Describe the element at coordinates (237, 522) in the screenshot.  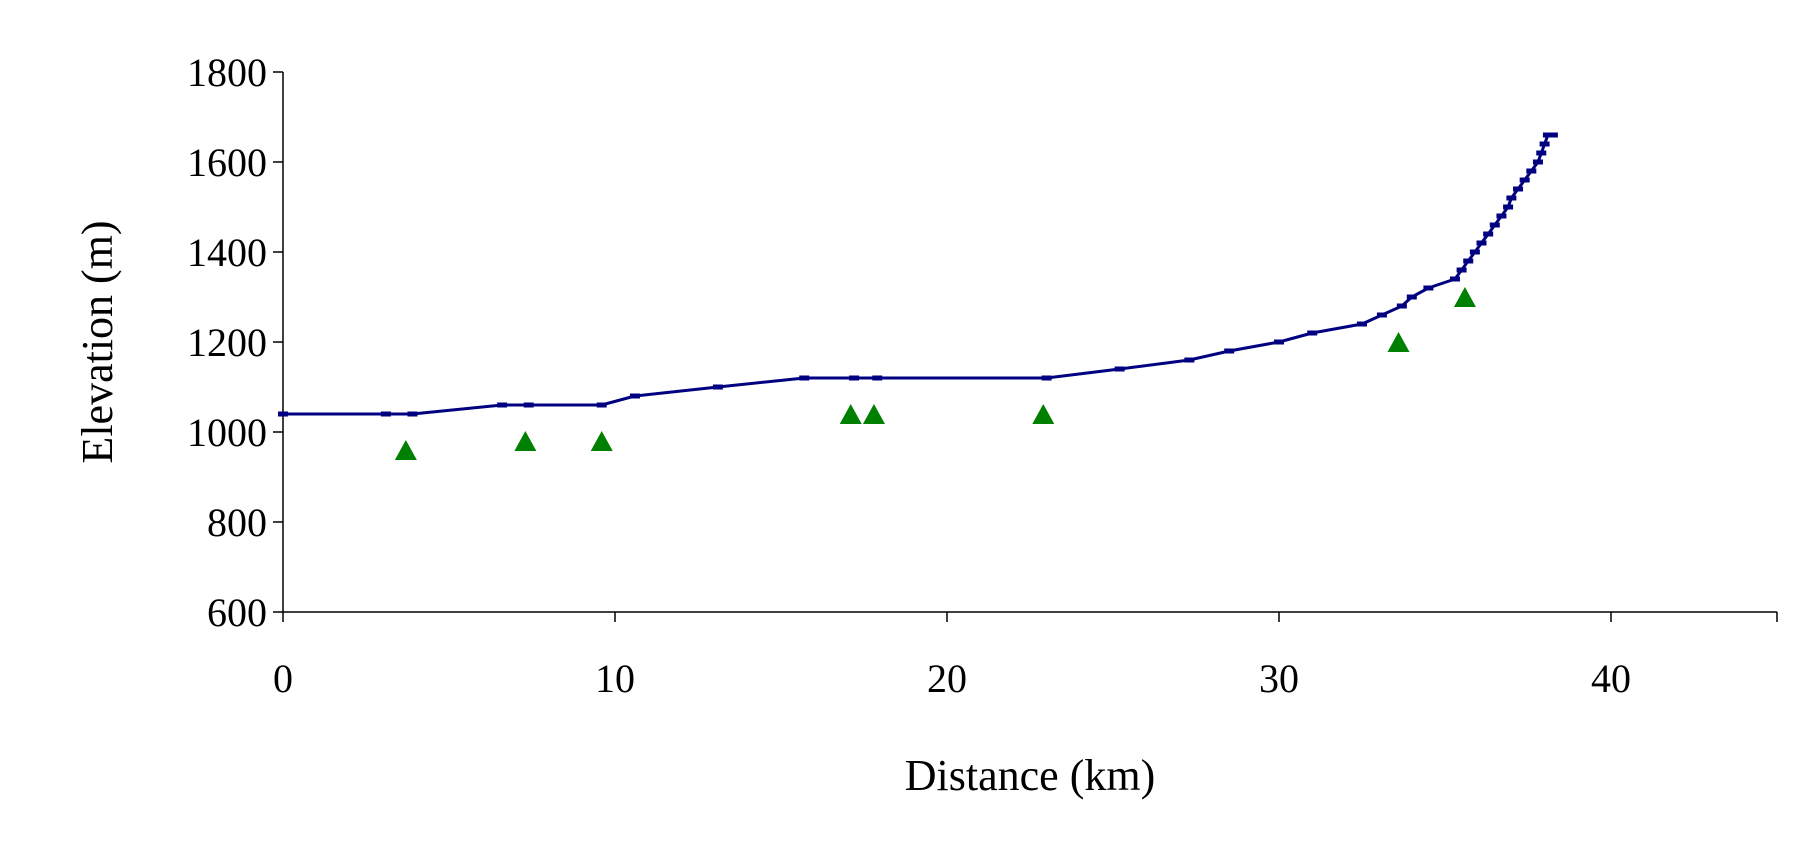
I see `y-tick-label: 800` at that location.